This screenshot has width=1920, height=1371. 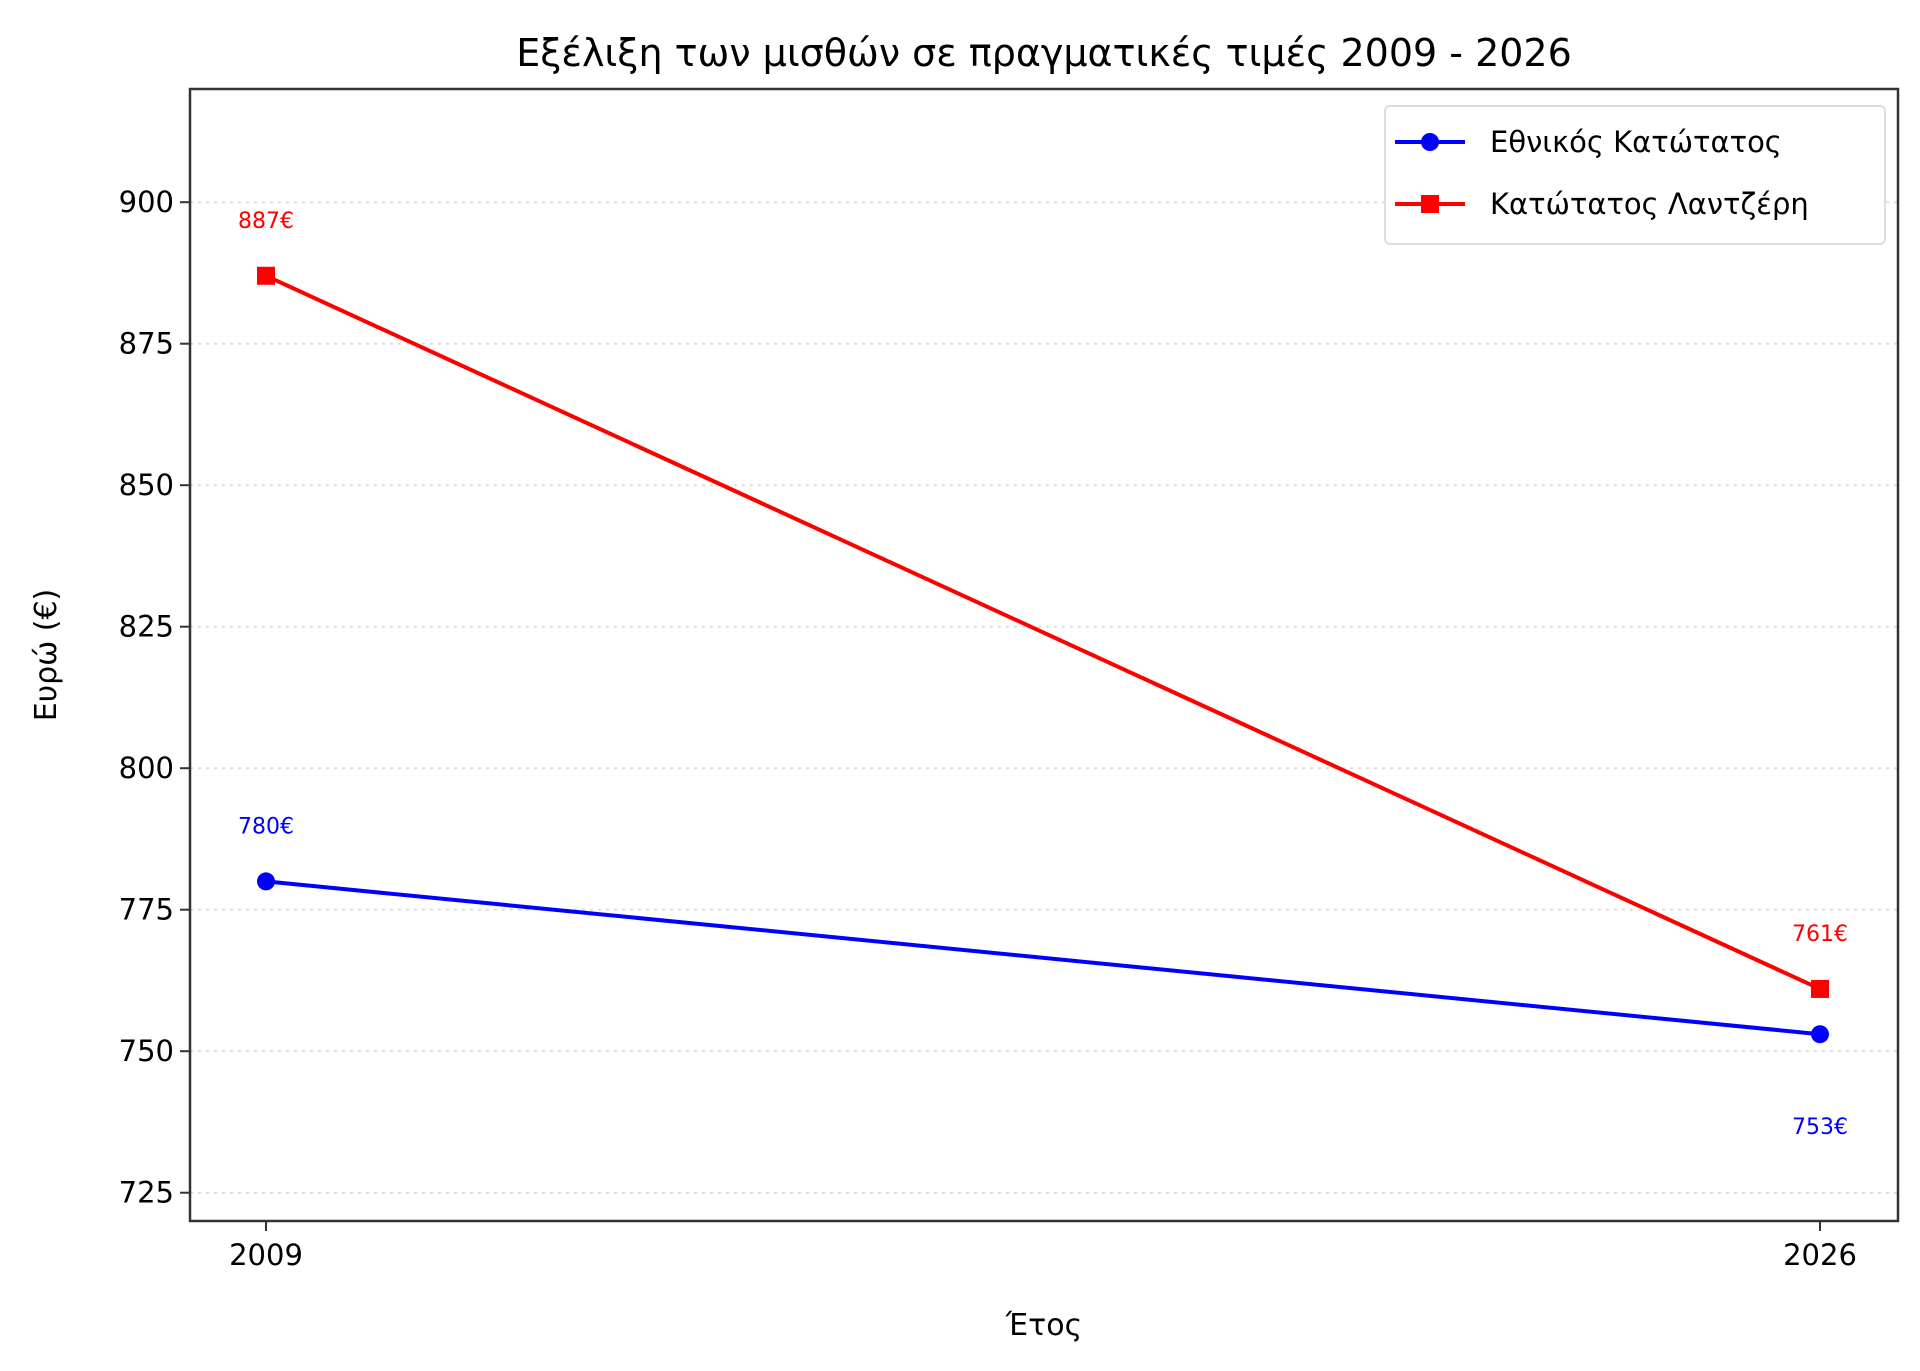 I want to click on y-tick-label: 900, so click(x=146, y=202).